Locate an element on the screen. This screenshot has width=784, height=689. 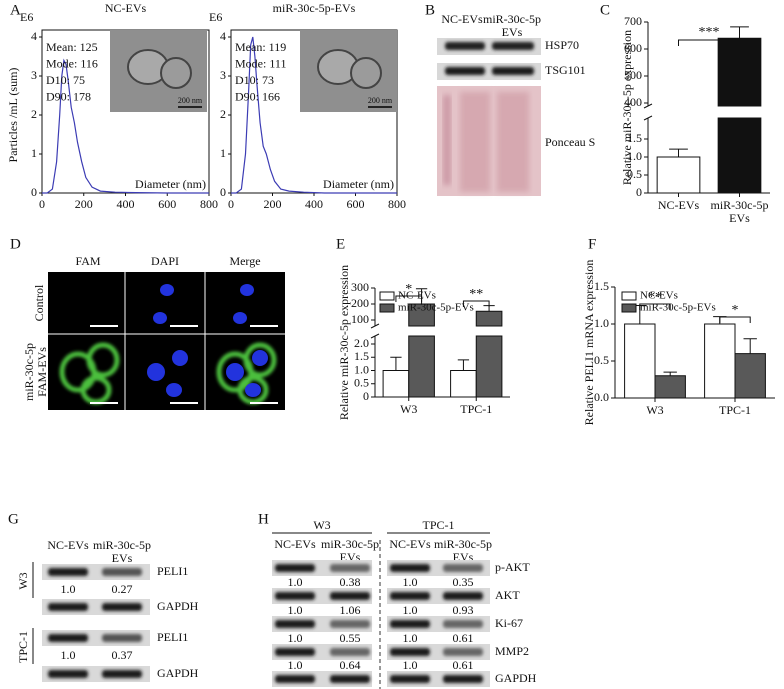
band-ratio: 0.37 is located at coordinates (122, 655).